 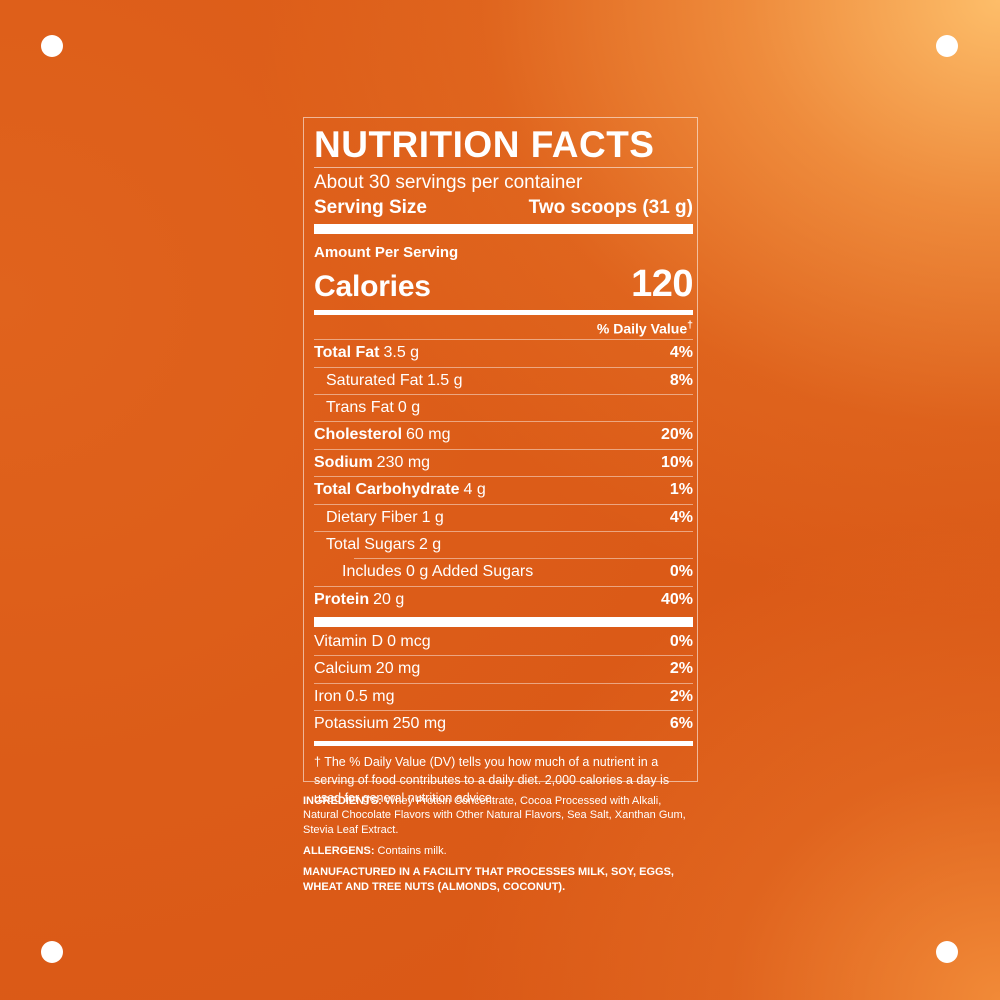 I want to click on nutrient-row-sodium: Sodium 230 mg 10%, so click(x=503, y=463).